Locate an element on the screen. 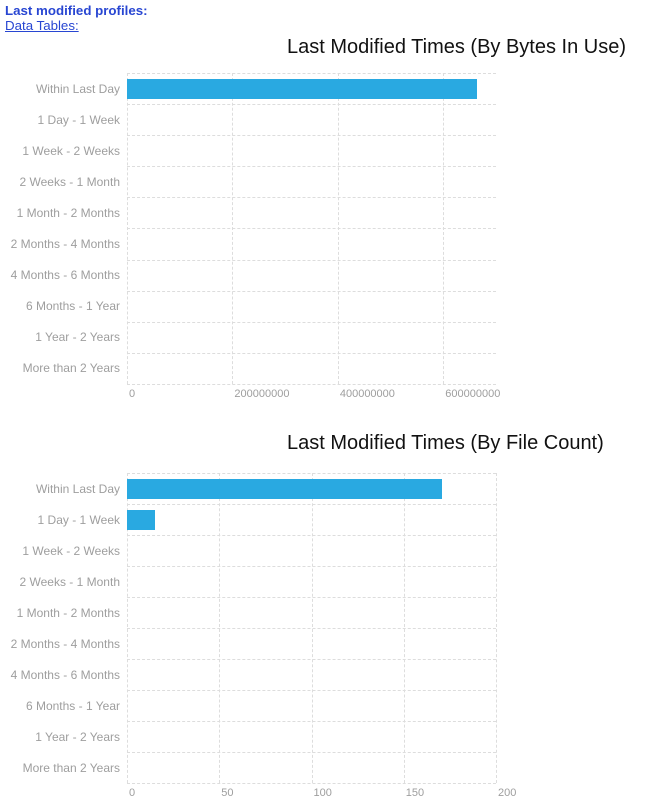 The height and width of the screenshot is (803, 658). x-tick-label: 400000000 is located at coordinates (367, 394).